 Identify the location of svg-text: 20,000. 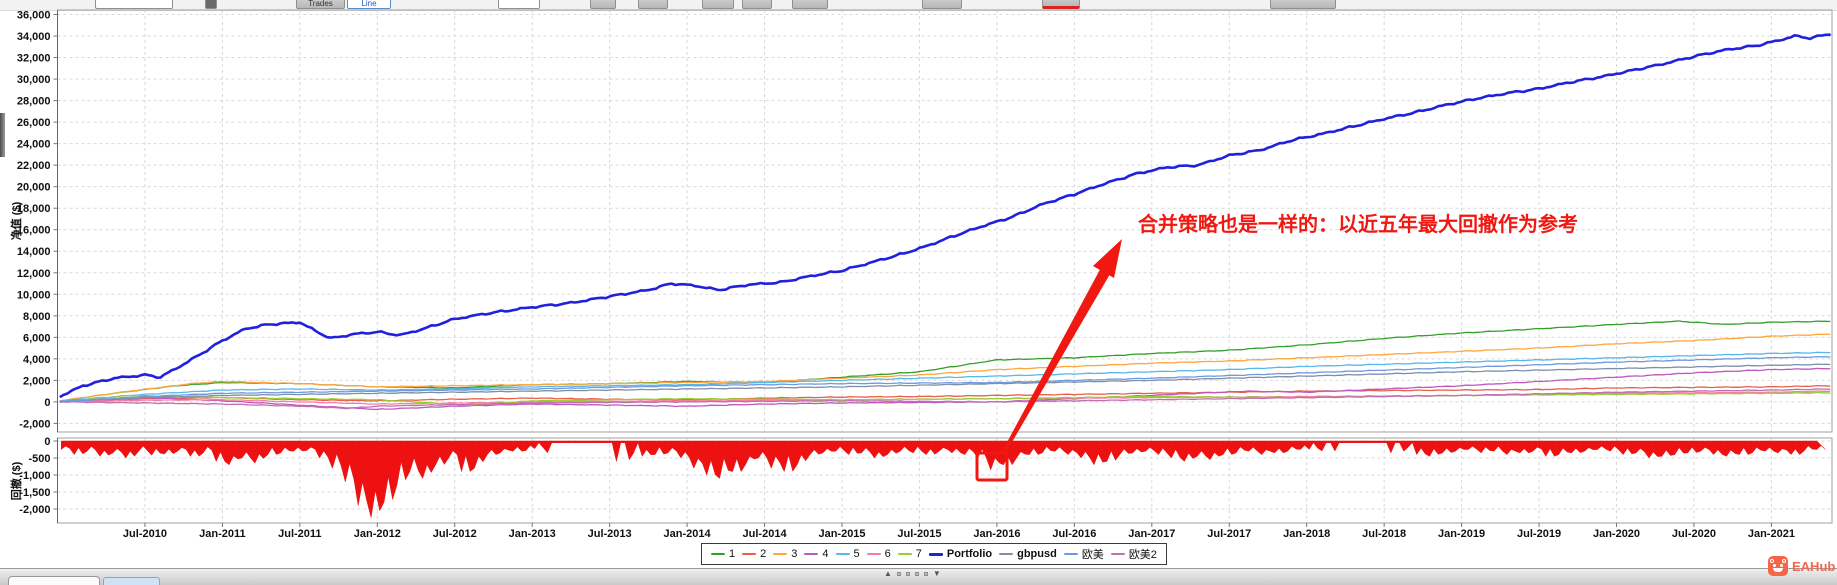
(34, 188).